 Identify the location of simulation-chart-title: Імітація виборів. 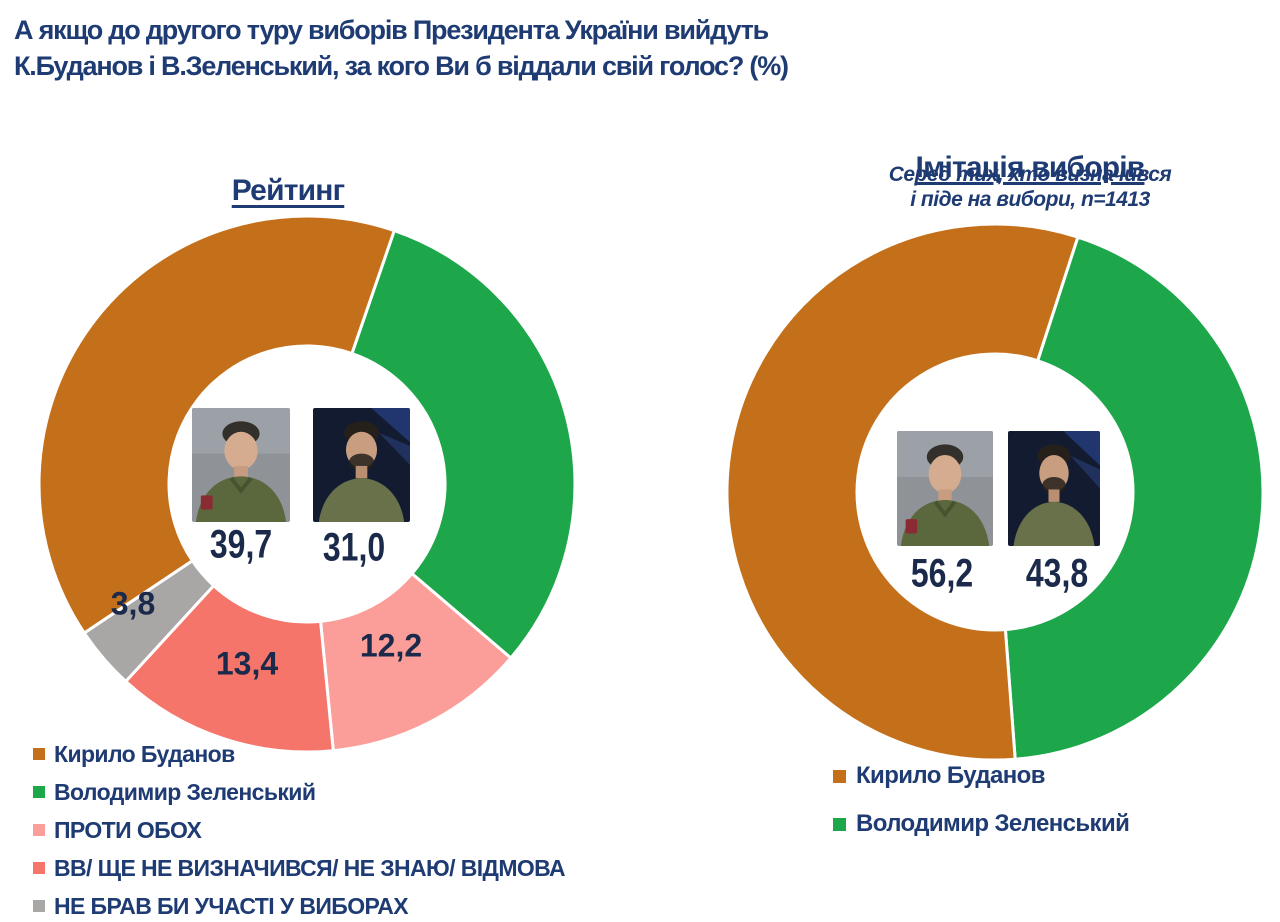
(1030, 167).